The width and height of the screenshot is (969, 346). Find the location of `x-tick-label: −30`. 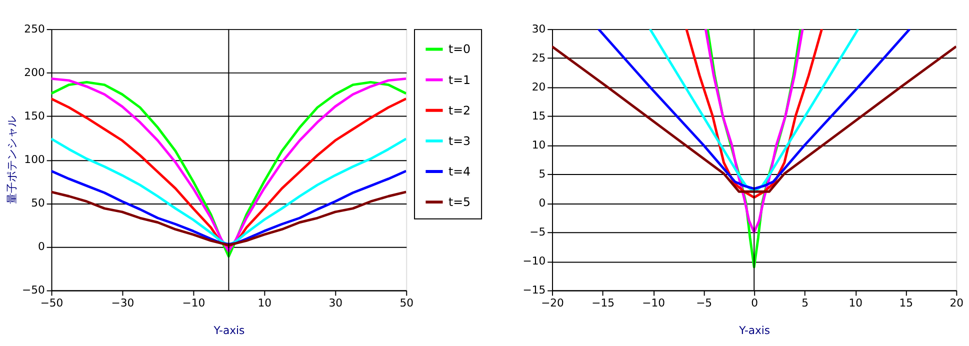

x-tick-label: −30 is located at coordinates (122, 303).